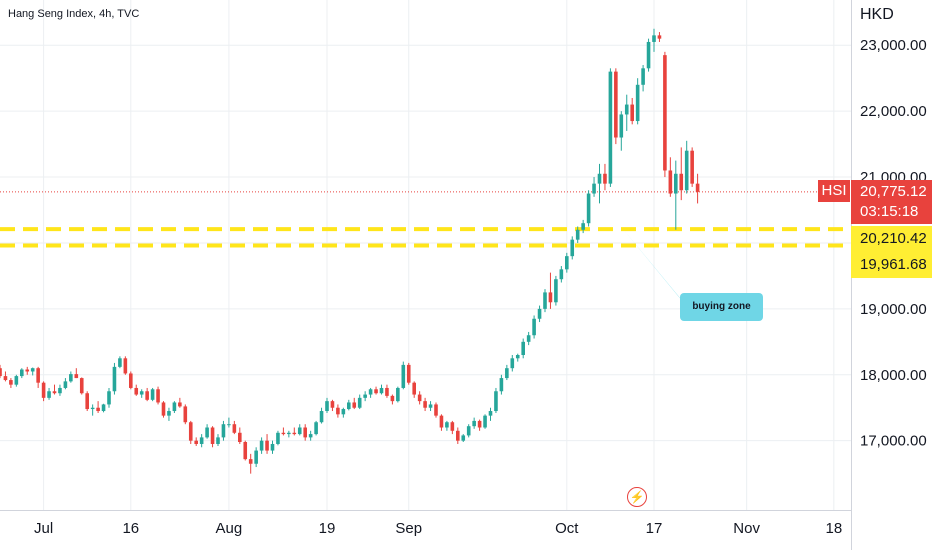 This screenshot has height=555, width=932. I want to click on level-b-label: 19,961.68, so click(891, 264).